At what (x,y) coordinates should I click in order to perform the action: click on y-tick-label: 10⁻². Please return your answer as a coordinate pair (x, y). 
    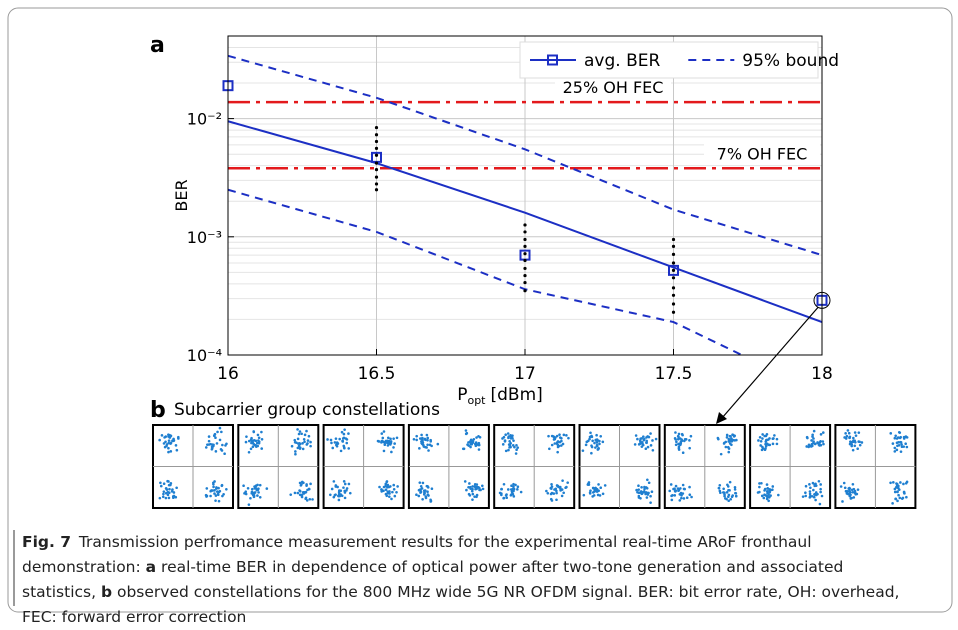
    Looking at the image, I should click on (204, 119).